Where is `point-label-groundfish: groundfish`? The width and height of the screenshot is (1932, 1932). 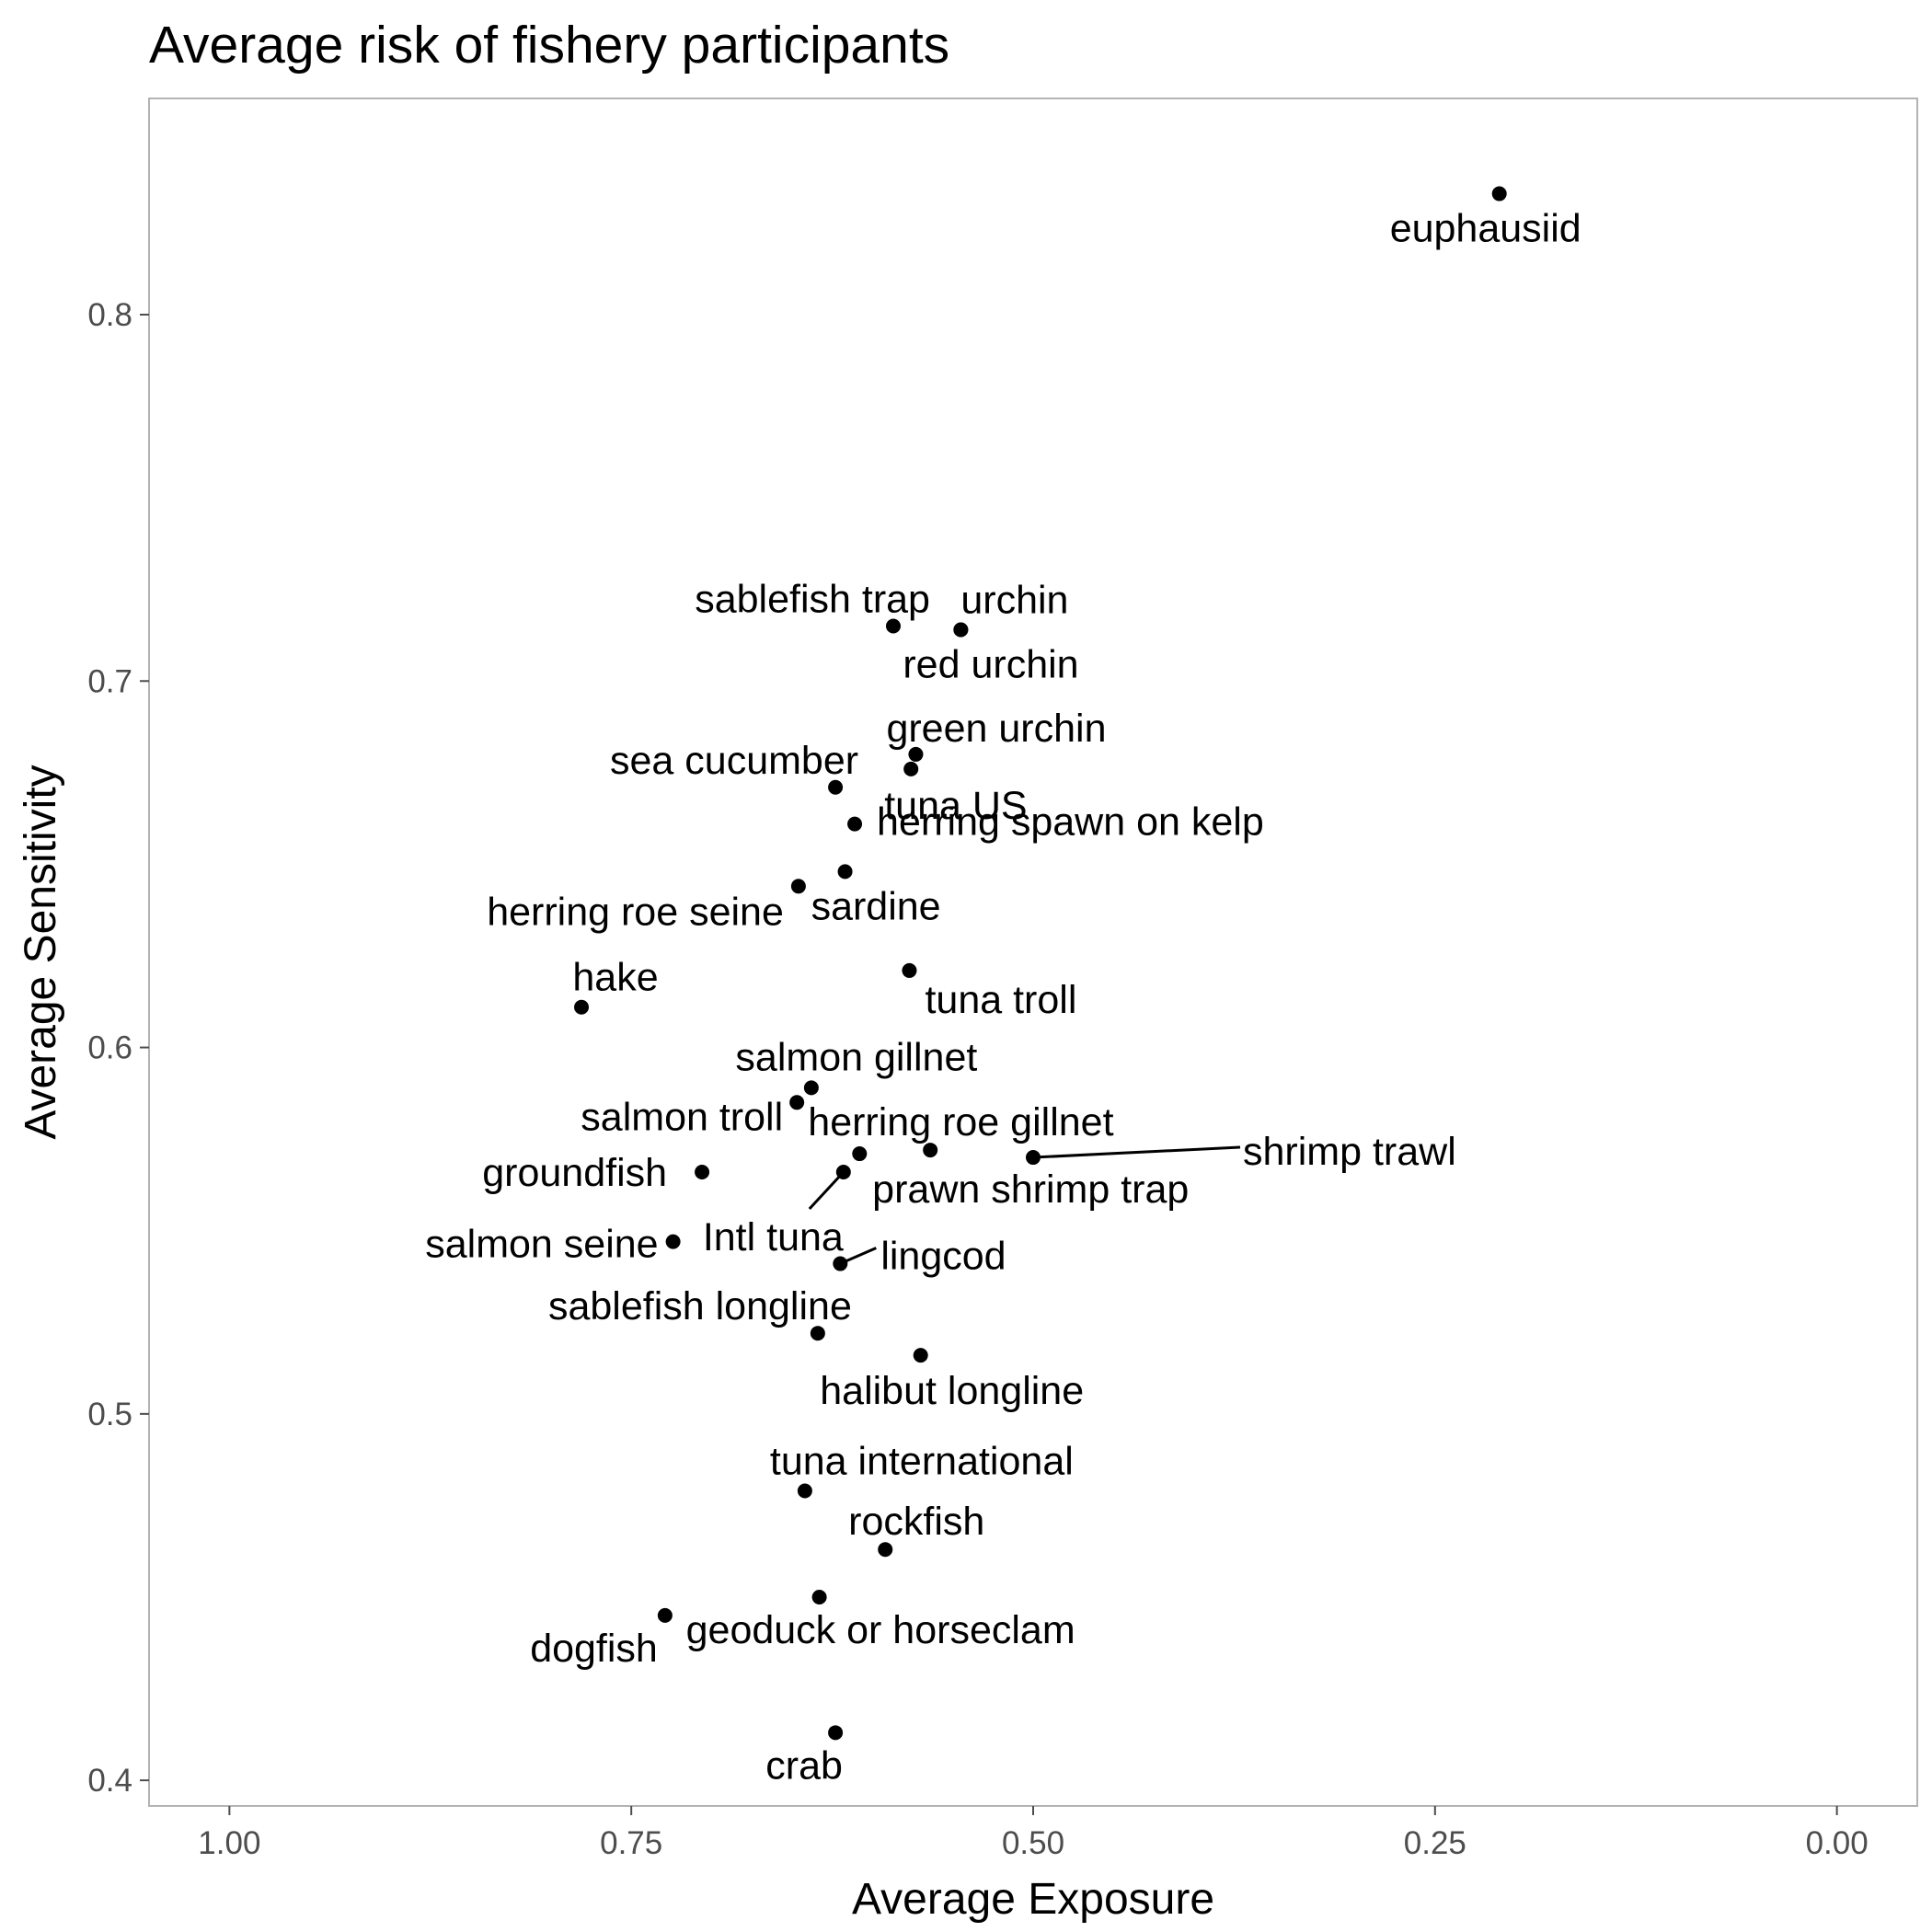 point-label-groundfish: groundfish is located at coordinates (574, 1173).